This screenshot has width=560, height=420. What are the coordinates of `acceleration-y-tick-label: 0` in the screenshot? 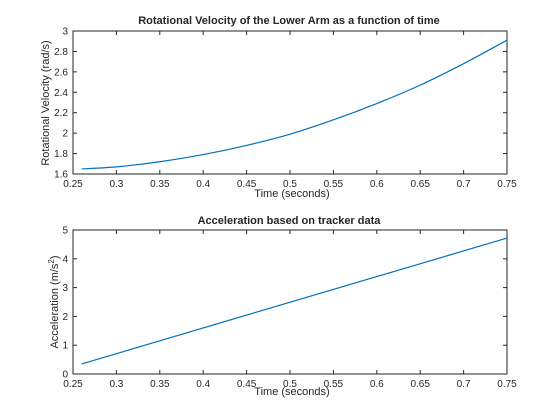 It's located at (65, 375).